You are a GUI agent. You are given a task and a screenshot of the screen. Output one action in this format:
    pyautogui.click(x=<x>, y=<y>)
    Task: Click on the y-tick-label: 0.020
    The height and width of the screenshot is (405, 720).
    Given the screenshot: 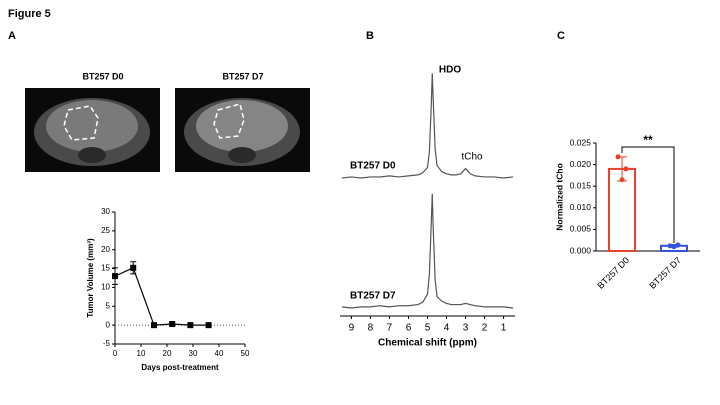 What is the action you would take?
    pyautogui.click(x=581, y=164)
    